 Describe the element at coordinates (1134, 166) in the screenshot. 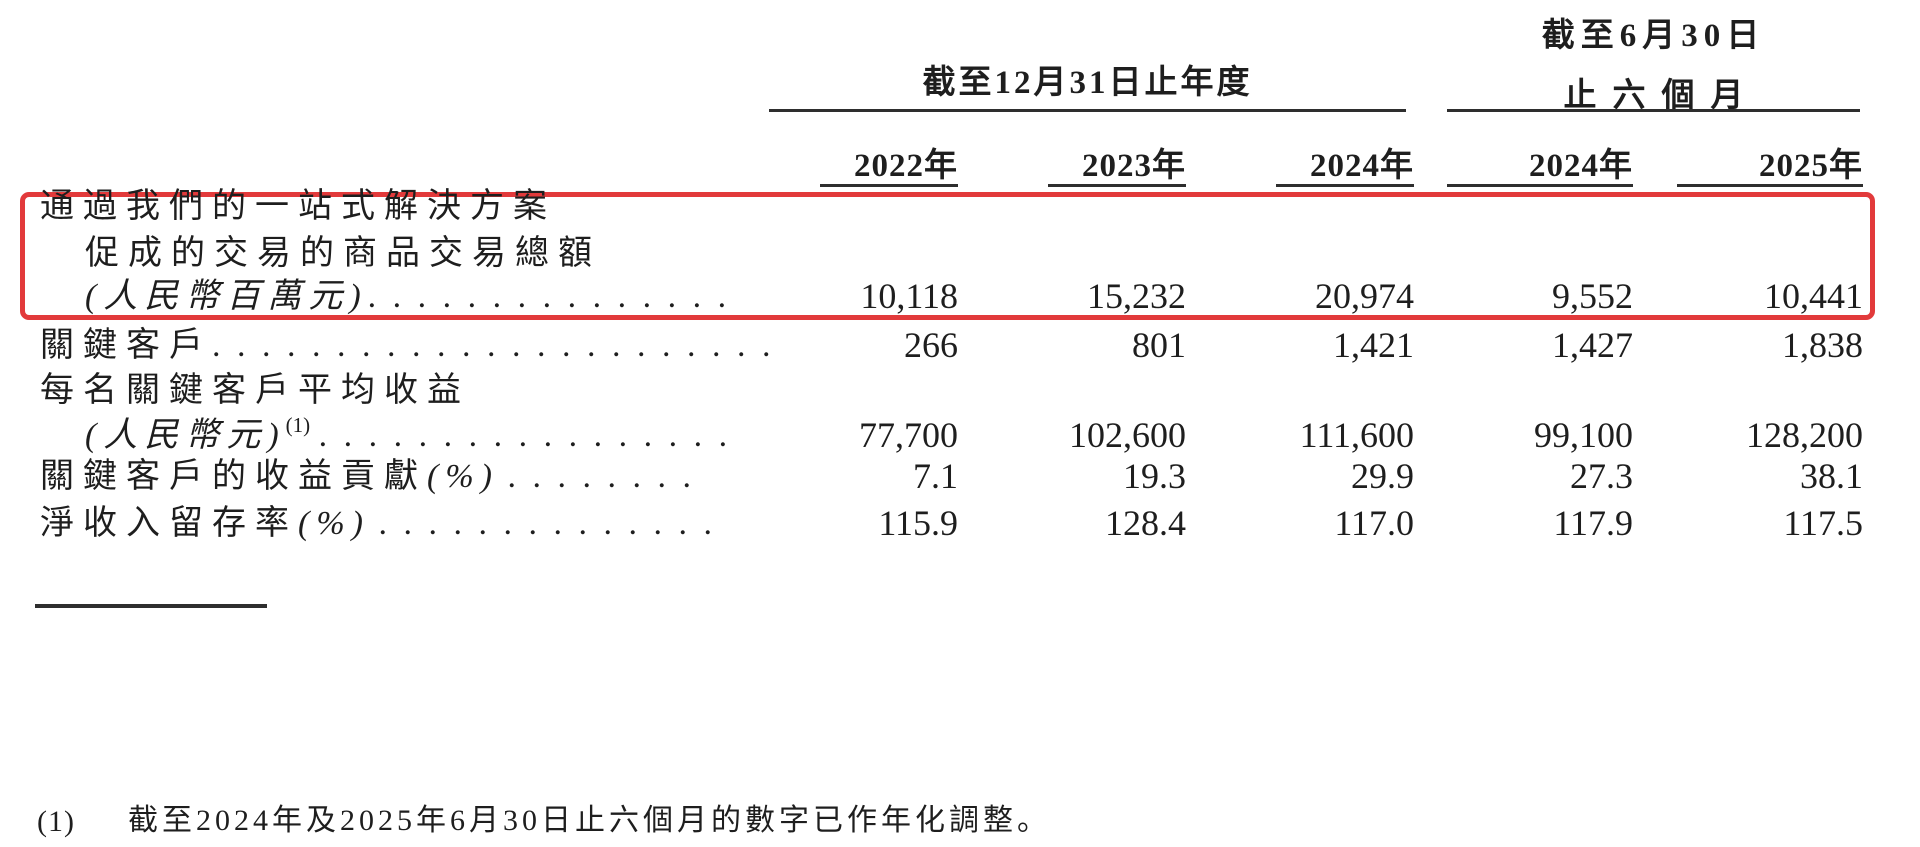

I see `year-header-2023: 2023年` at that location.